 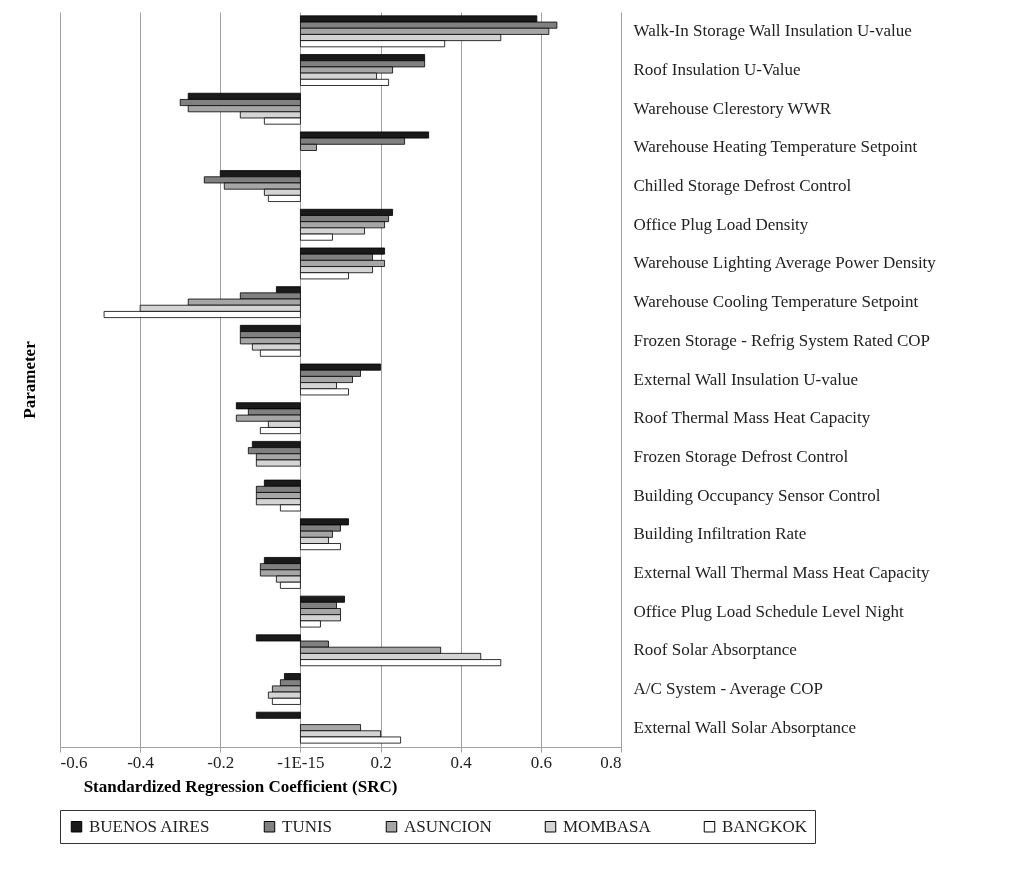 I want to click on y-tick-label: Frozen Storage Defrost Control, so click(x=741, y=456).